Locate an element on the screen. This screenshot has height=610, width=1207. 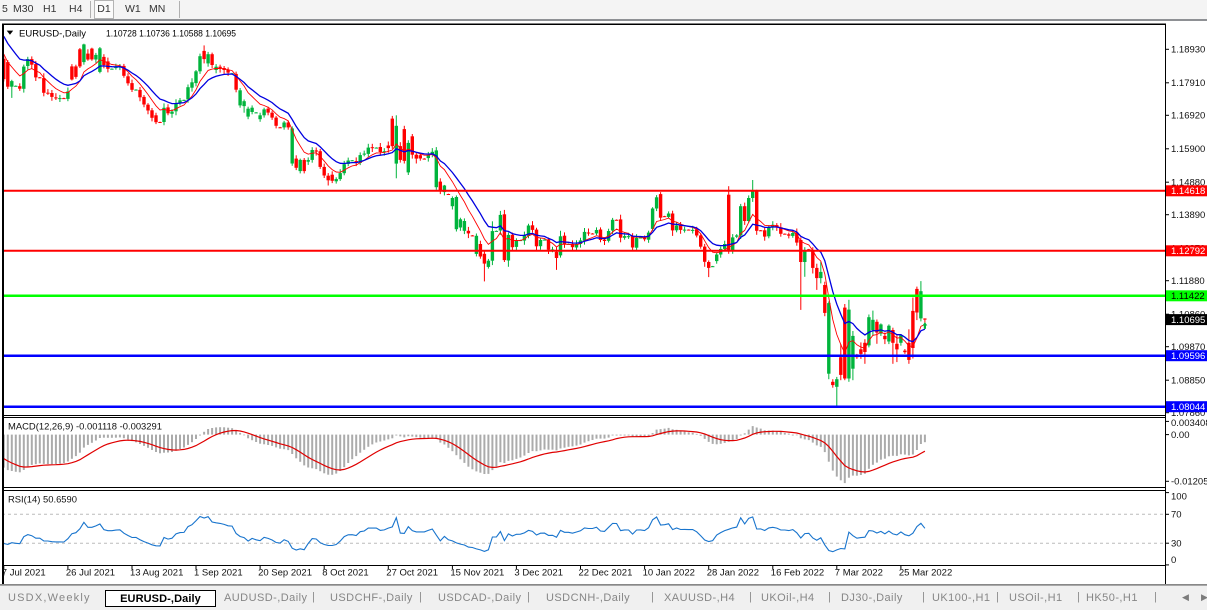
svg-text: 1.16920 is located at coordinates (1188, 116).